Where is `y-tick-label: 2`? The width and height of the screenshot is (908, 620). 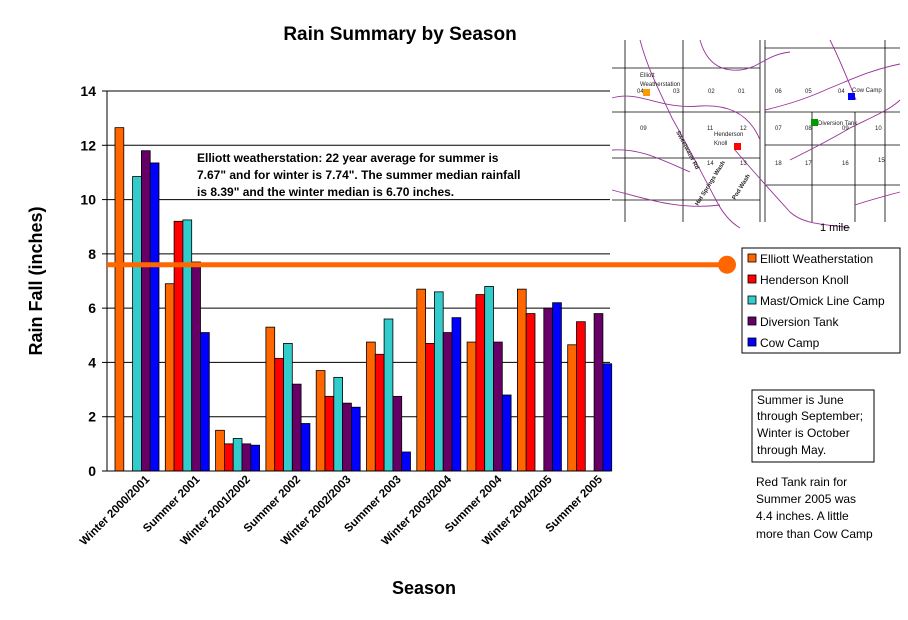
y-tick-label: 2 is located at coordinates (92, 417).